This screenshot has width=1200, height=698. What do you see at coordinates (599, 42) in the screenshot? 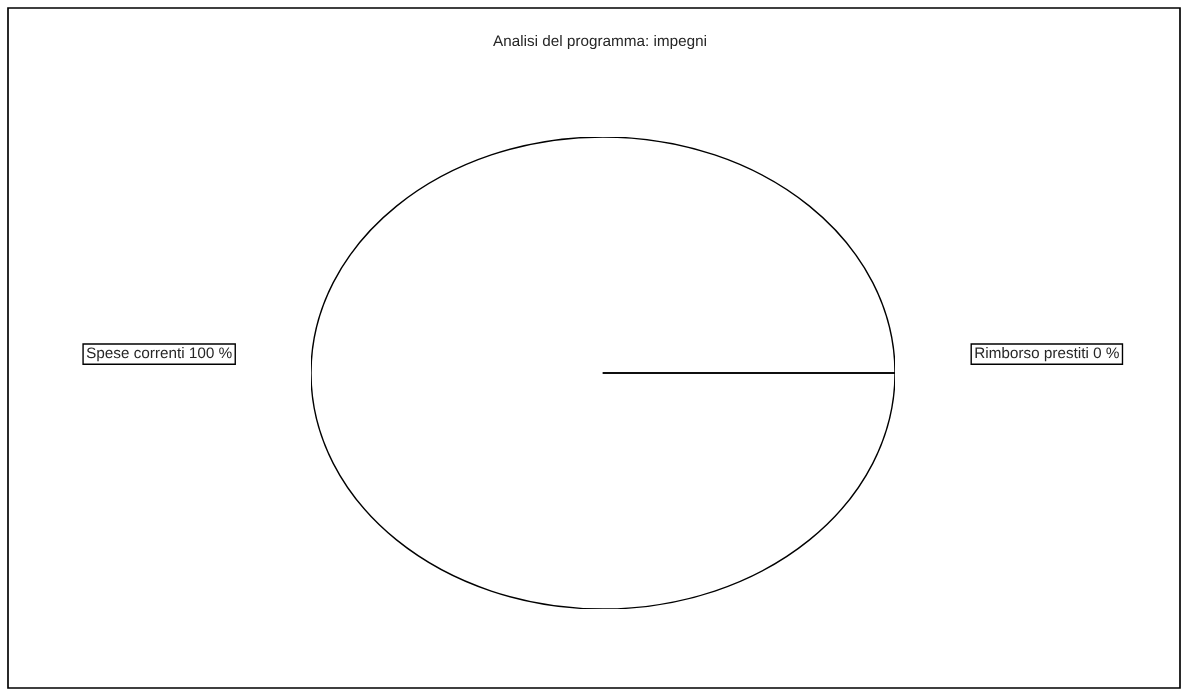
I see `chart-title: Analisi del programma: impegni` at bounding box center [599, 42].